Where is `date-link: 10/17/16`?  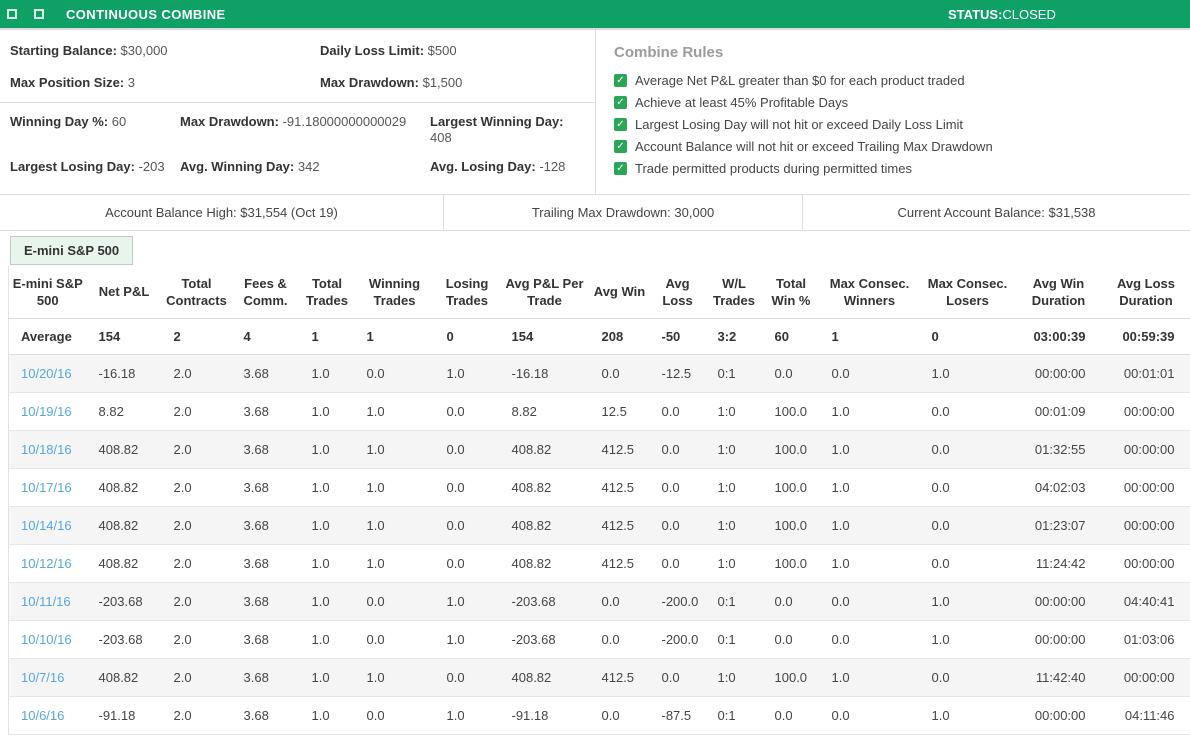 date-link: 10/17/16 is located at coordinates (47, 487).